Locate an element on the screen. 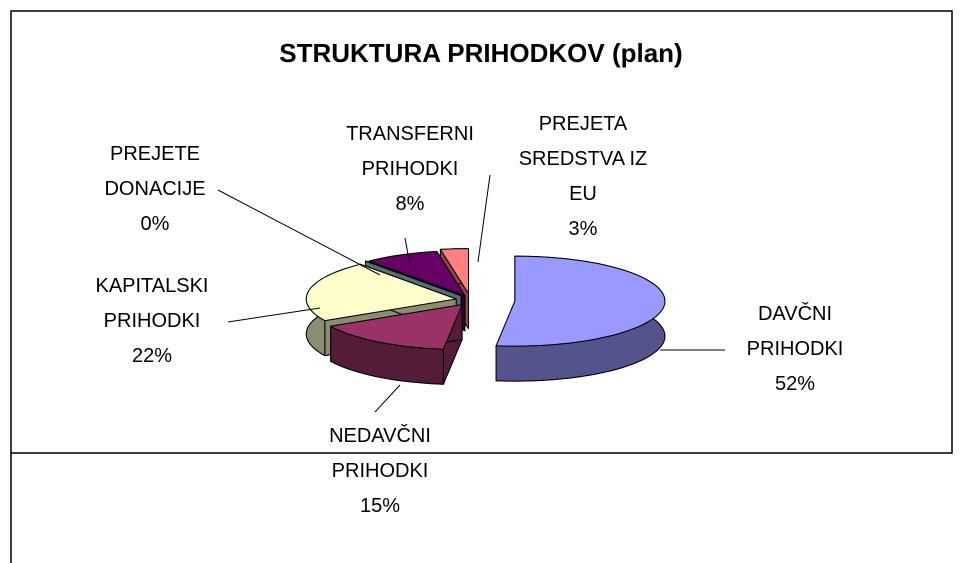 The width and height of the screenshot is (962, 563). data-label: KAPITALSKI PRIHODKI 22% is located at coordinates (152, 321).